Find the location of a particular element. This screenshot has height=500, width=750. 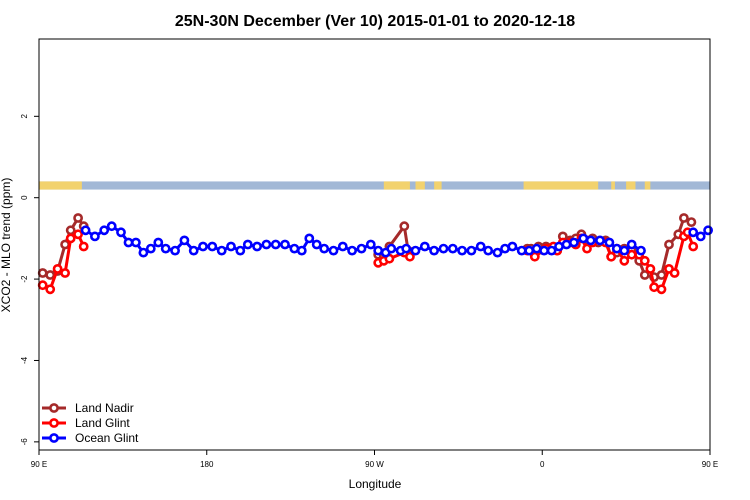

series-ocean-glint is located at coordinates (396, 239).